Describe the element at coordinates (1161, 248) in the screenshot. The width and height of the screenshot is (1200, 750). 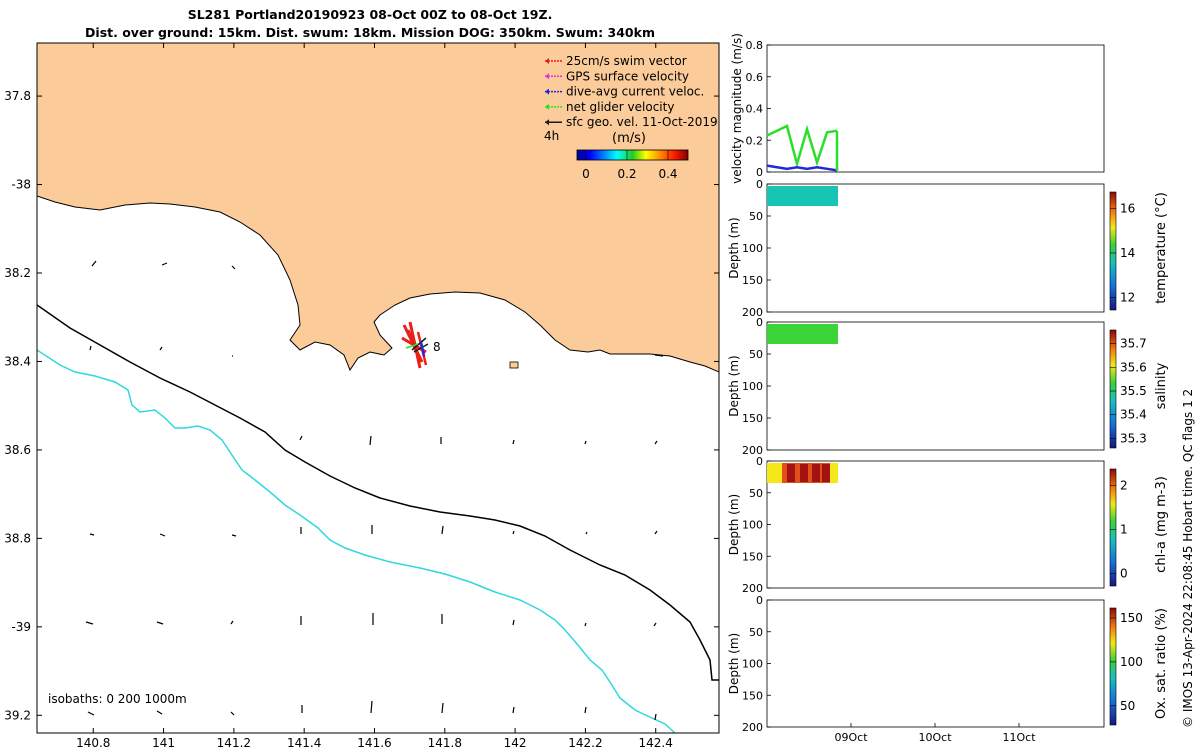
I see `colorbar-label: temperature (°C)` at that location.